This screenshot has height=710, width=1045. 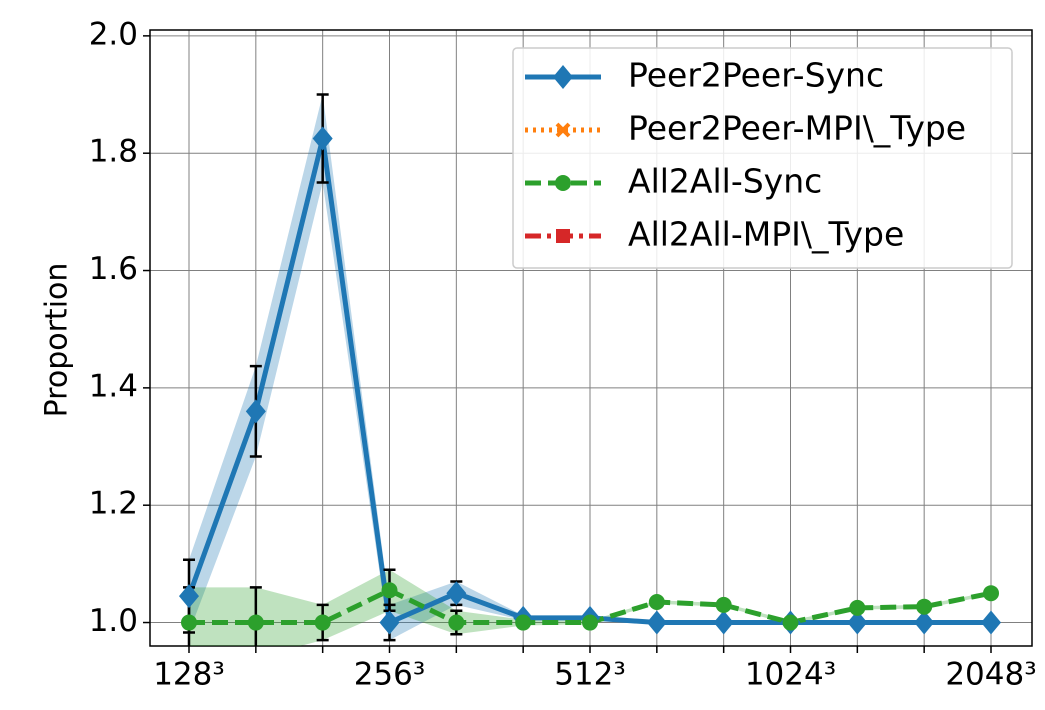 I want to click on x-tick-label: 1024³, so click(x=790, y=675).